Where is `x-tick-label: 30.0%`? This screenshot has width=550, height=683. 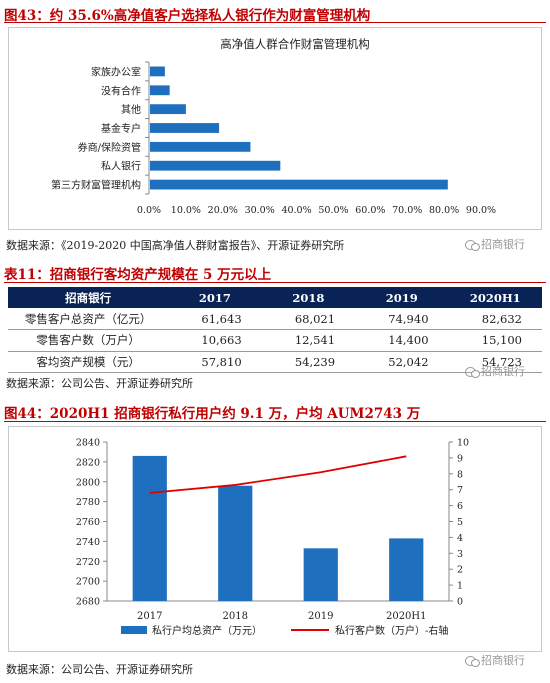 x-tick-label: 30.0% is located at coordinates (260, 210).